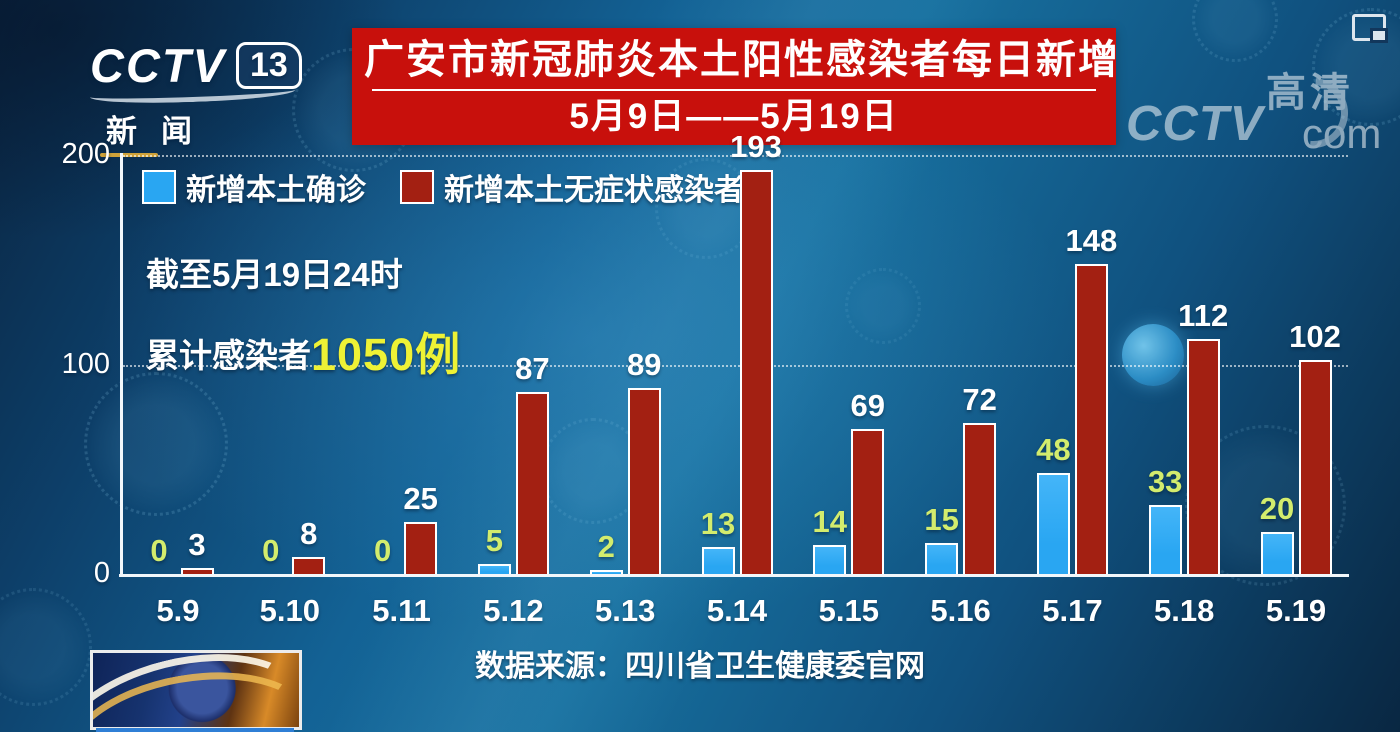  Describe the element at coordinates (960, 610) in the screenshot. I see `x-axis-label: 5.16` at that location.